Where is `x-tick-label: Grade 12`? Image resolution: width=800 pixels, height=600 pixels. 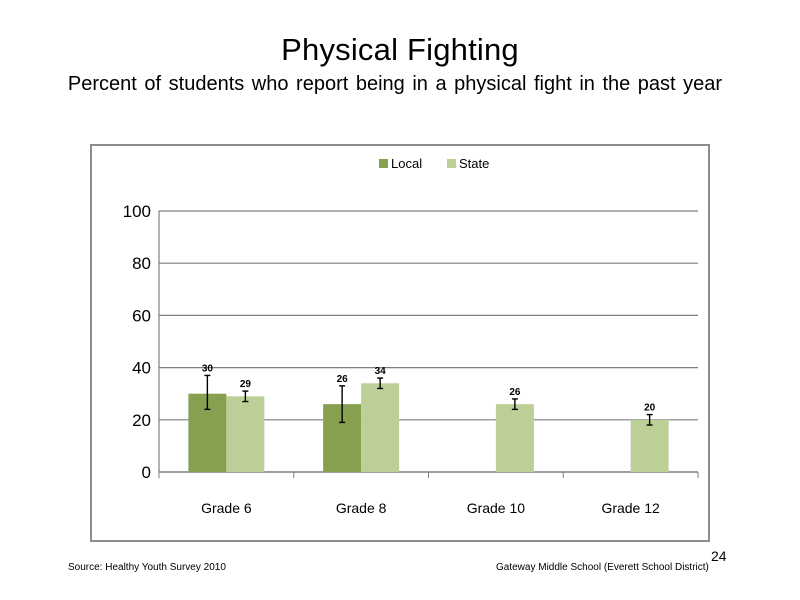 x-tick-label: Grade 12 is located at coordinates (630, 508).